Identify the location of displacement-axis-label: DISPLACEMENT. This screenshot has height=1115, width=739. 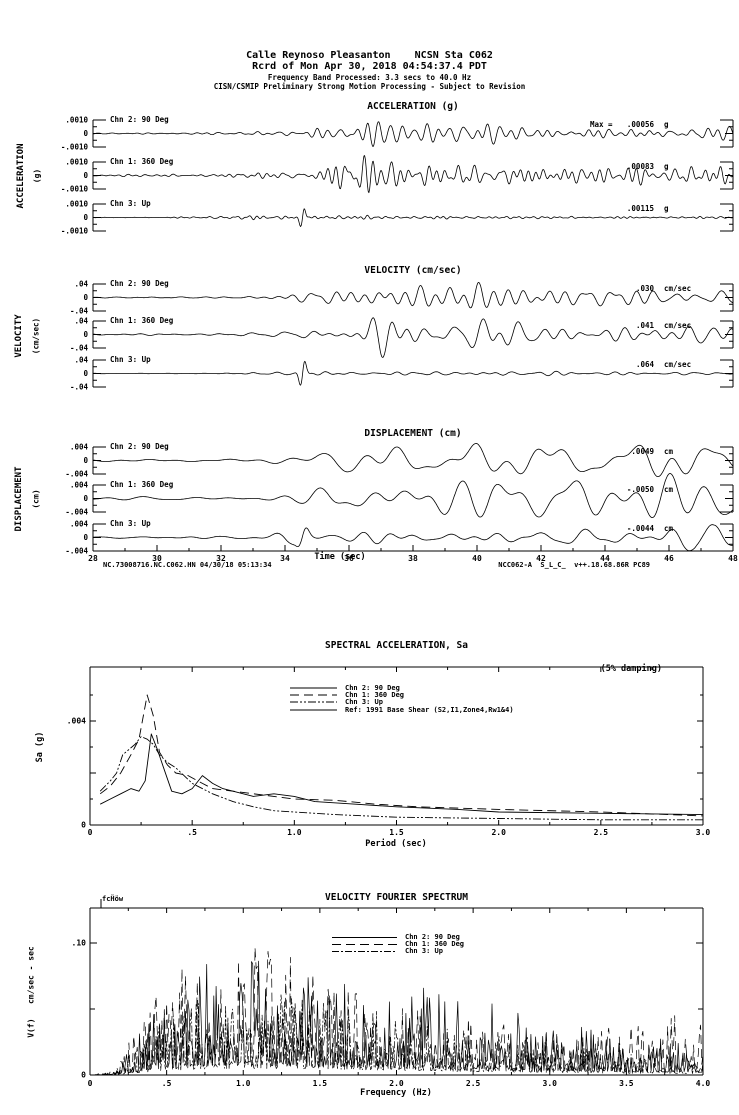
(19, 499).